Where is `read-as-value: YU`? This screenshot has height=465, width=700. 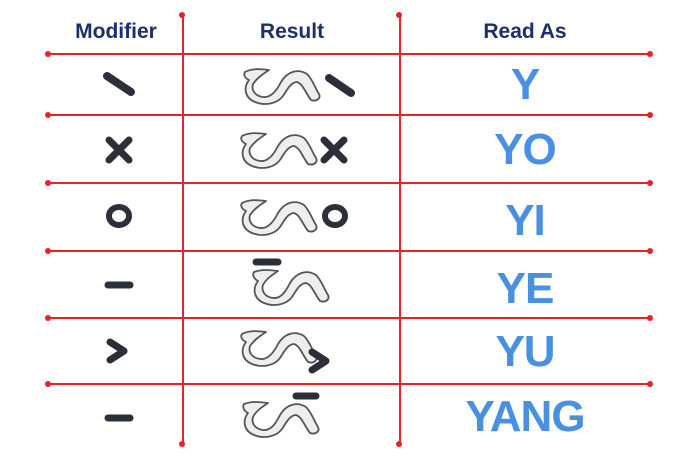 read-as-value: YU is located at coordinates (525, 351).